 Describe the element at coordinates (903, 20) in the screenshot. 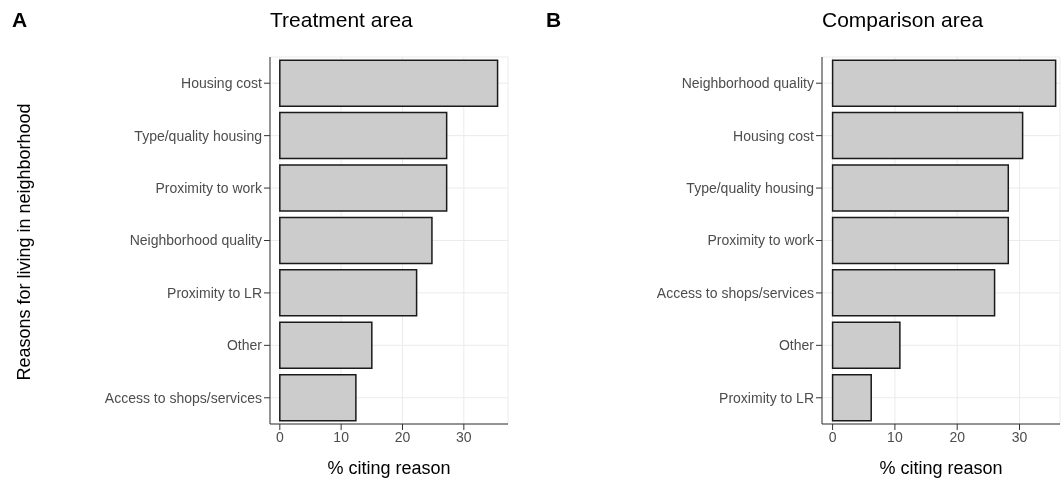

I see `chart-title: Comparison area` at that location.